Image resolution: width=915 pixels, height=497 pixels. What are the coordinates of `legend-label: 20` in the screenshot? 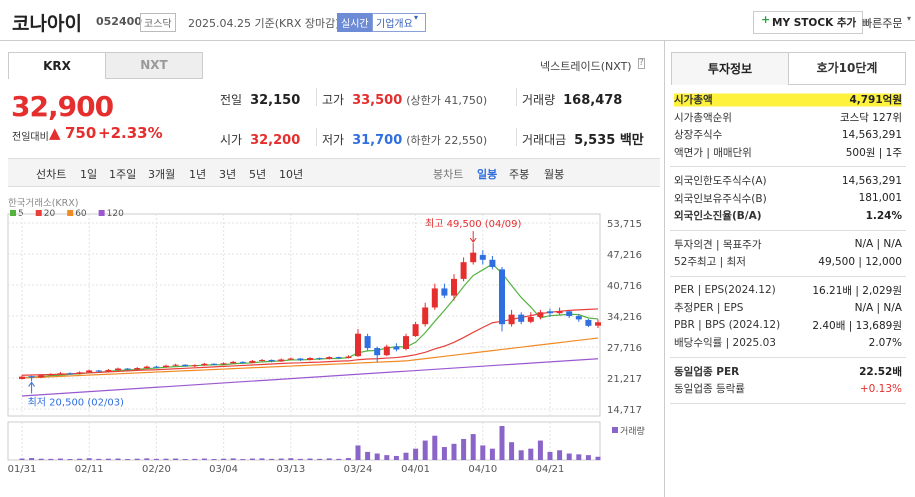 It's located at (50, 214).